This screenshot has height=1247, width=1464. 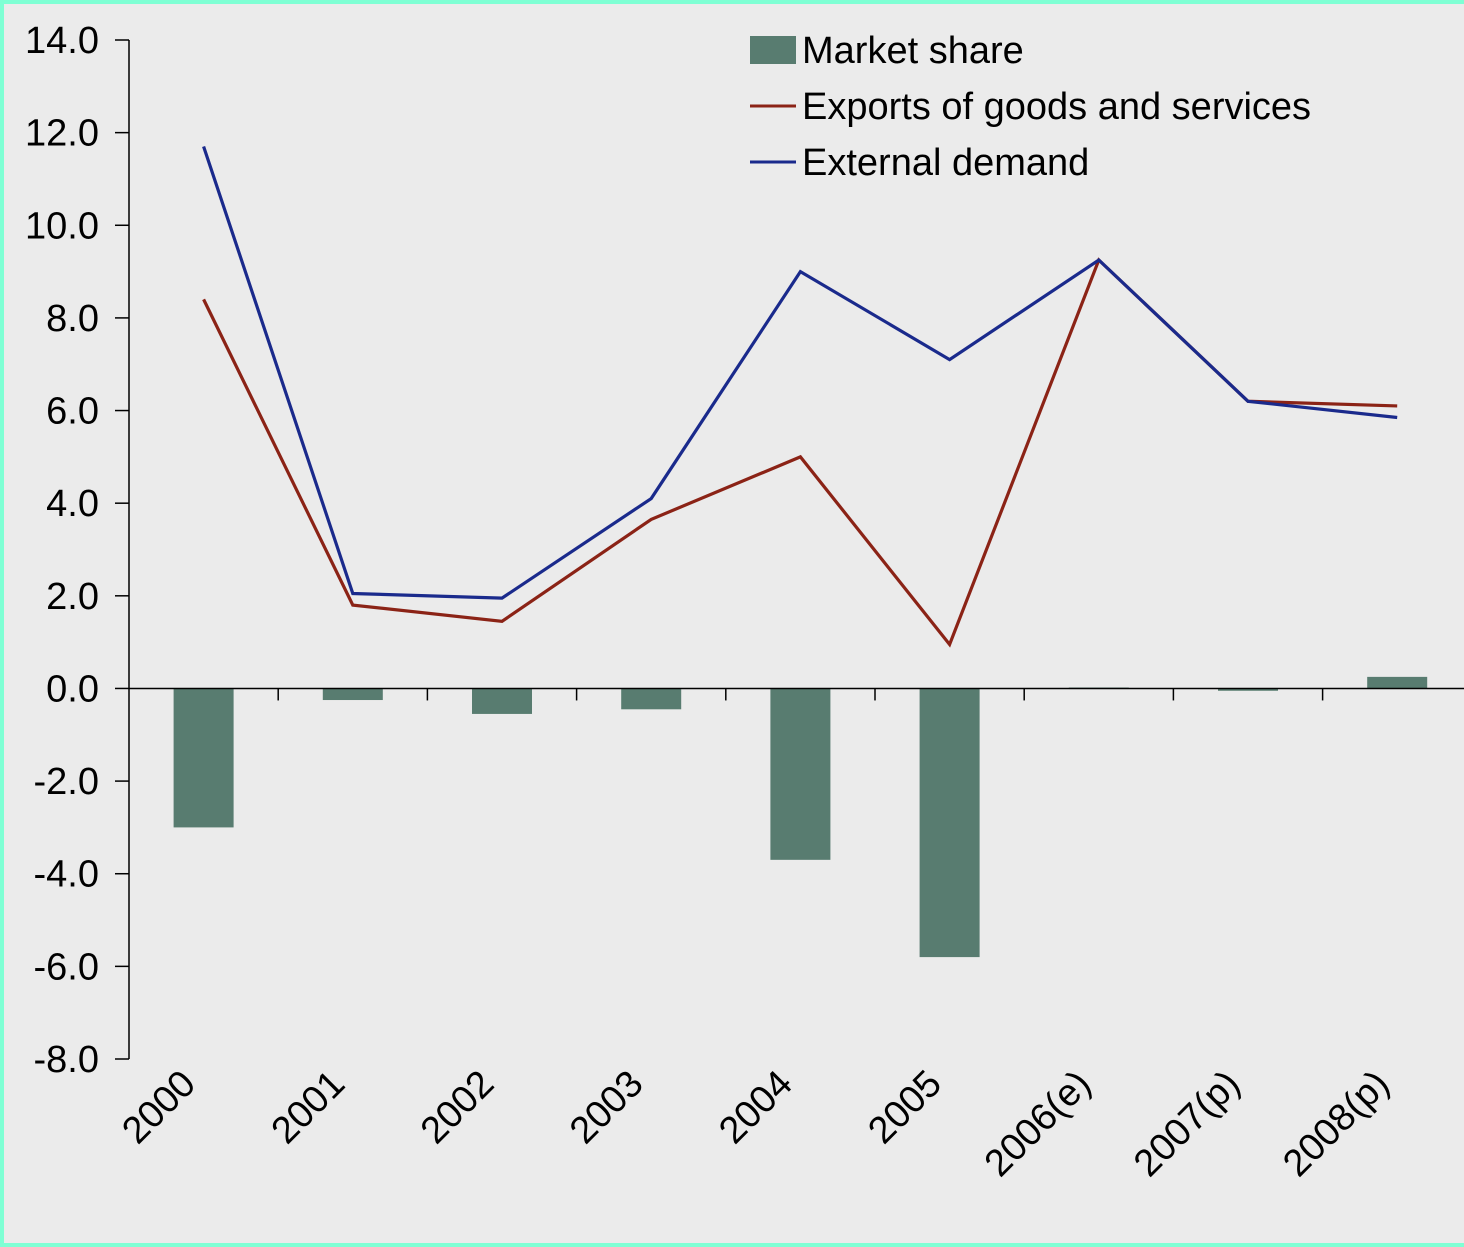 I want to click on y-tick-label: 10.0, so click(x=62, y=226).